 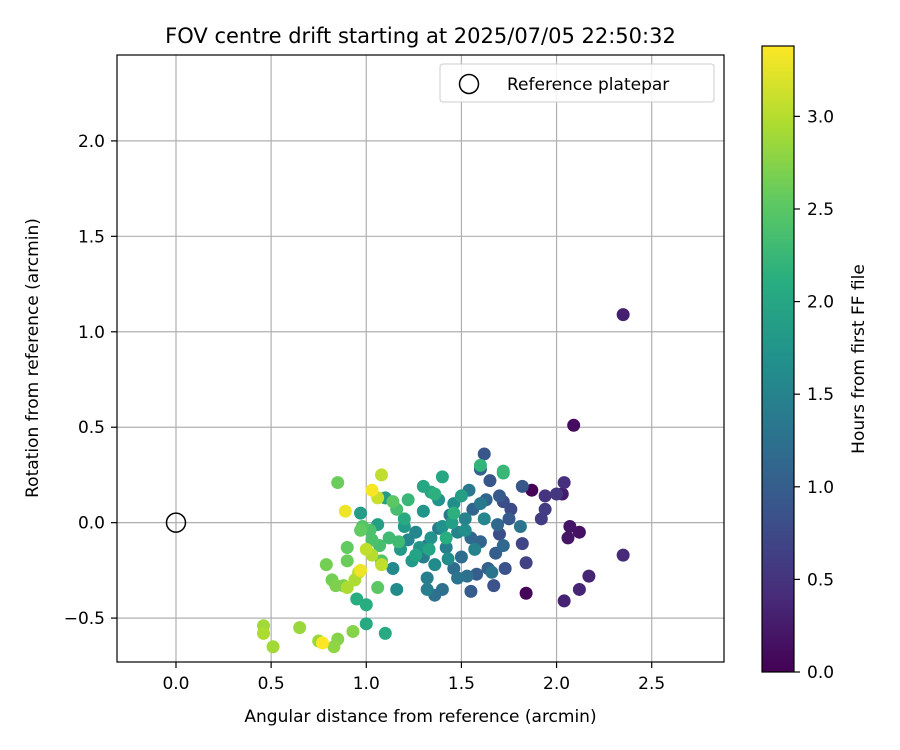 I want to click on colorbar-tick-label: 1.5, so click(x=820, y=395).